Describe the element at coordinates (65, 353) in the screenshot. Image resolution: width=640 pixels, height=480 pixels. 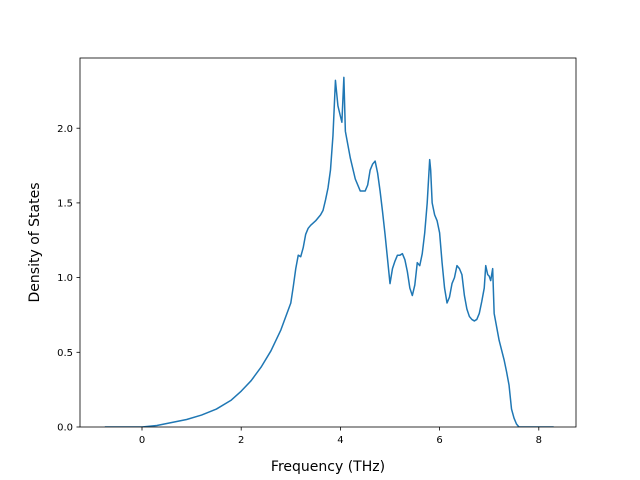
I see `y-tick-label: 0.5` at that location.